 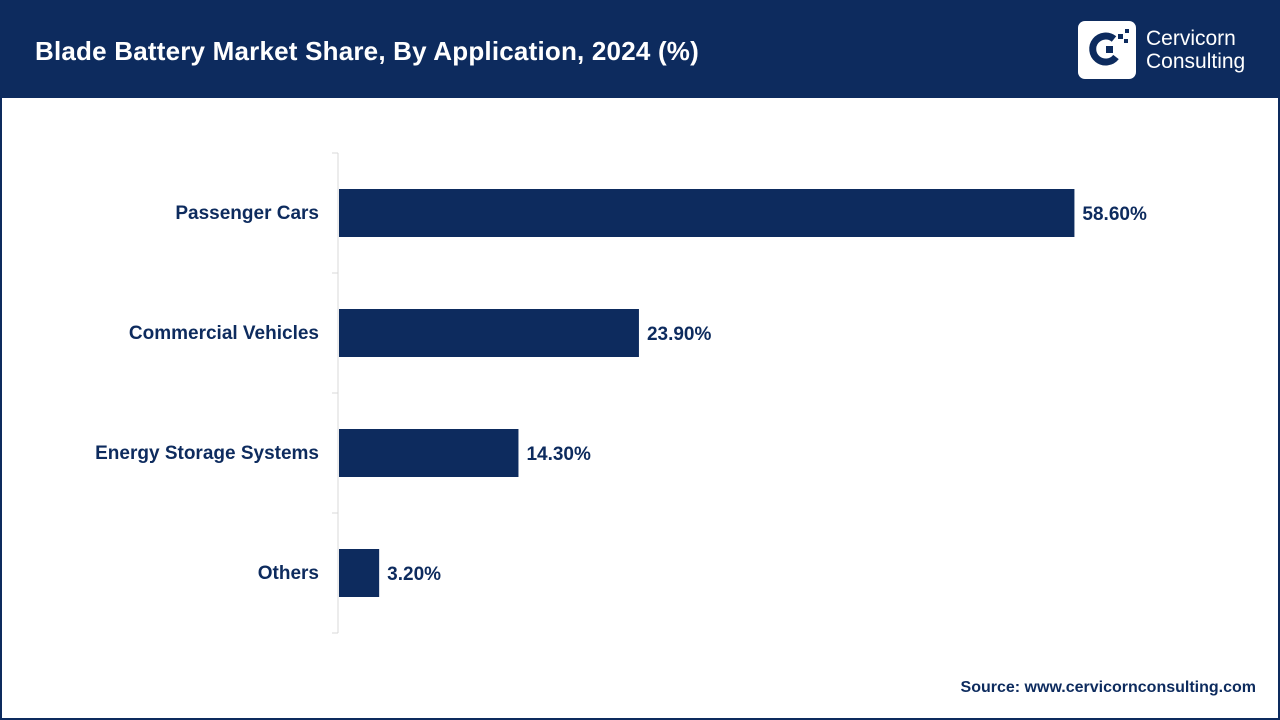 I want to click on logo-text: Cervicorn Consulting, so click(x=1195, y=50).